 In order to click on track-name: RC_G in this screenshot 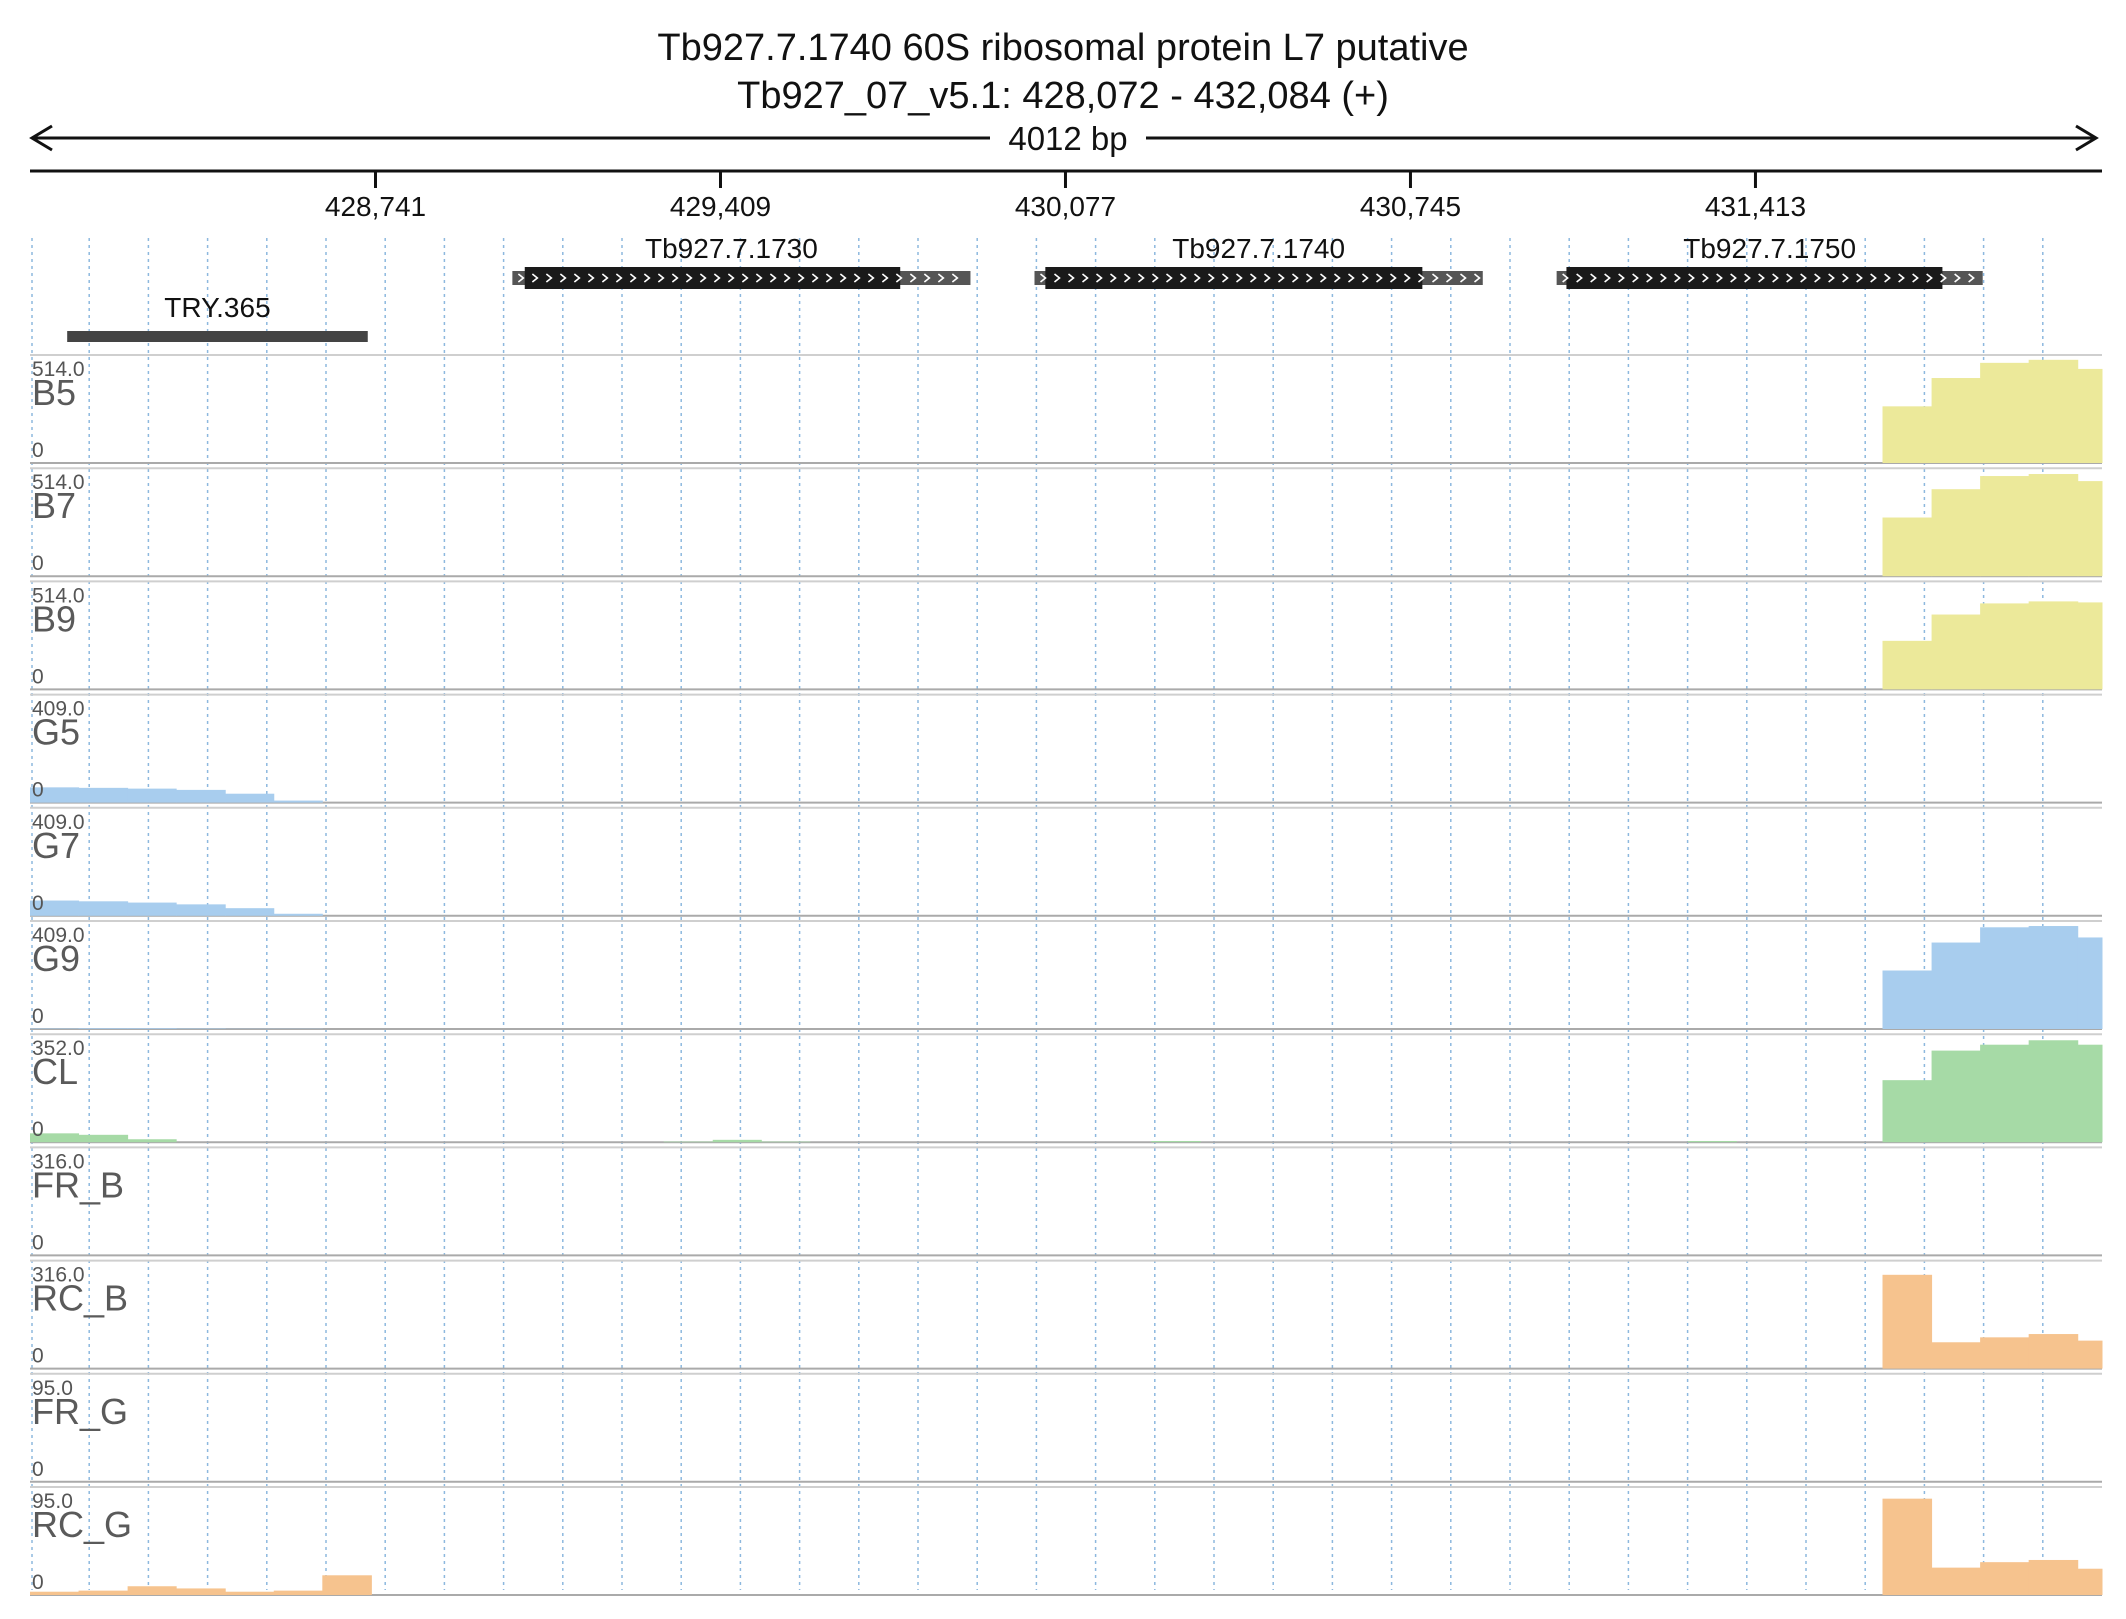, I will do `click(82, 1524)`.